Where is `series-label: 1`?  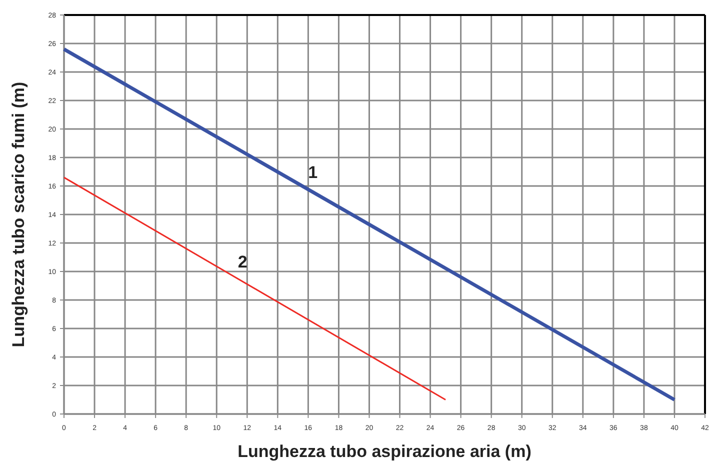
series-label: 1 is located at coordinates (313, 172).